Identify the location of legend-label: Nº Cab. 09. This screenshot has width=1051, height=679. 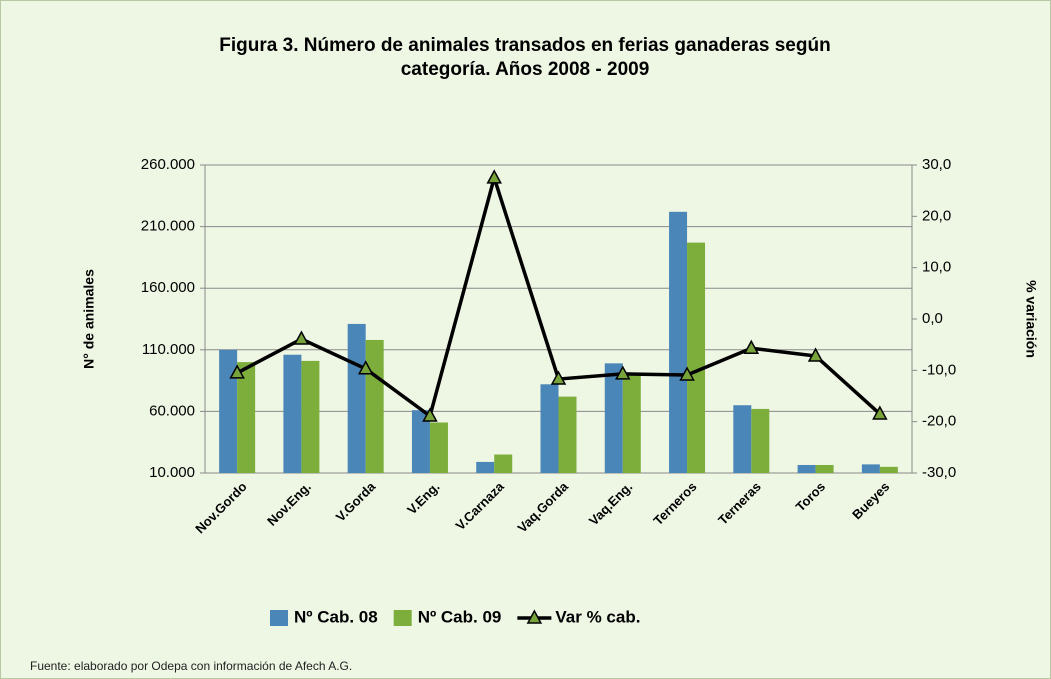
(460, 616).